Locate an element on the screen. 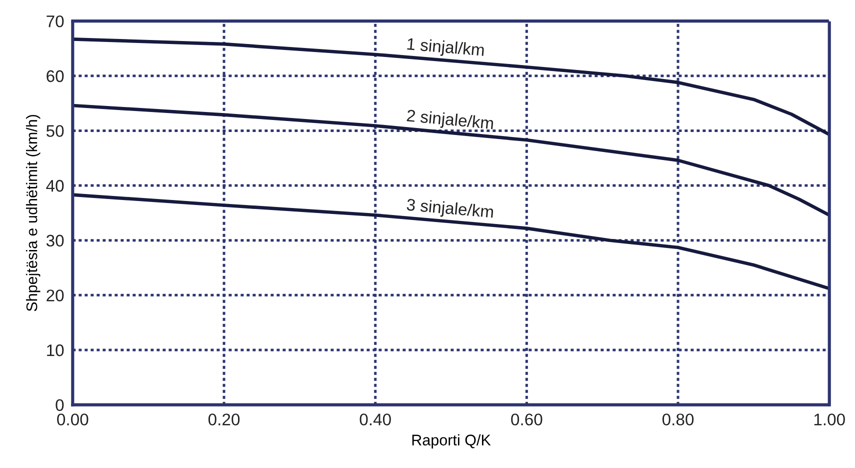 Image resolution: width=855 pixels, height=468 pixels. x-tick-label: 0.40 is located at coordinates (375, 420).